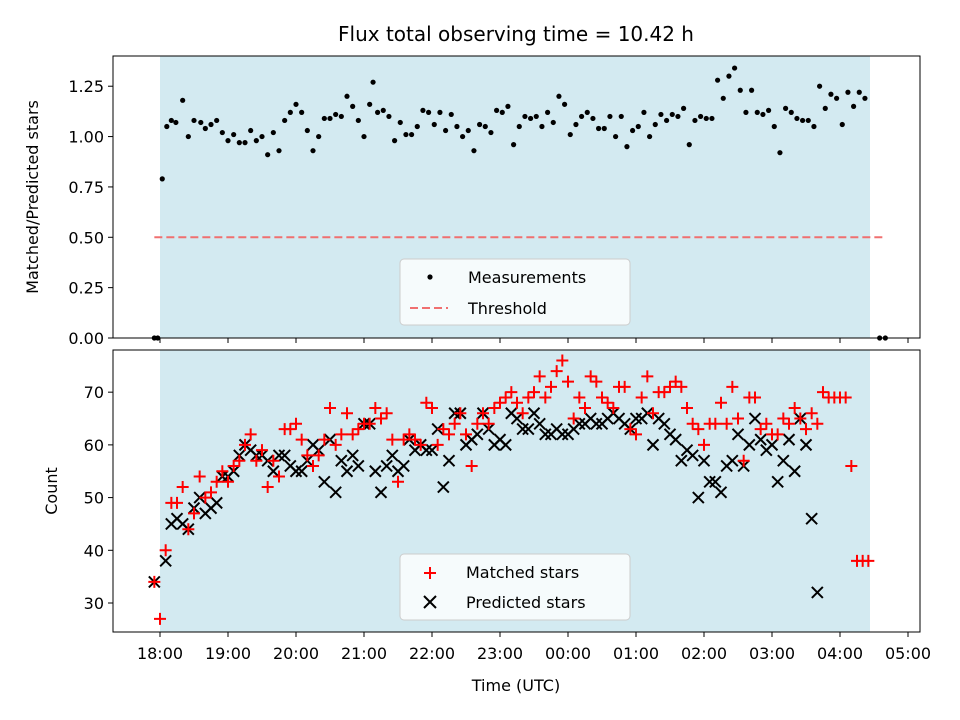 This screenshot has width=960, height=720. What do you see at coordinates (500, 653) in the screenshot?
I see `x-tick-label: 23:00` at bounding box center [500, 653].